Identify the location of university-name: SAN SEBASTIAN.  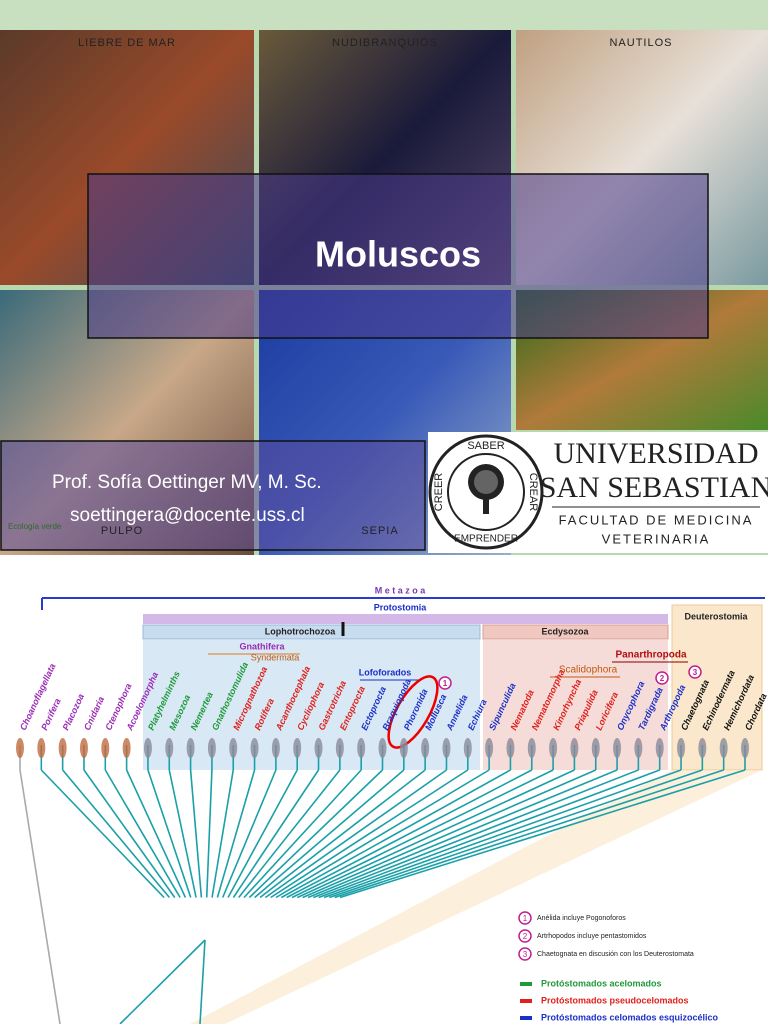
(654, 487).